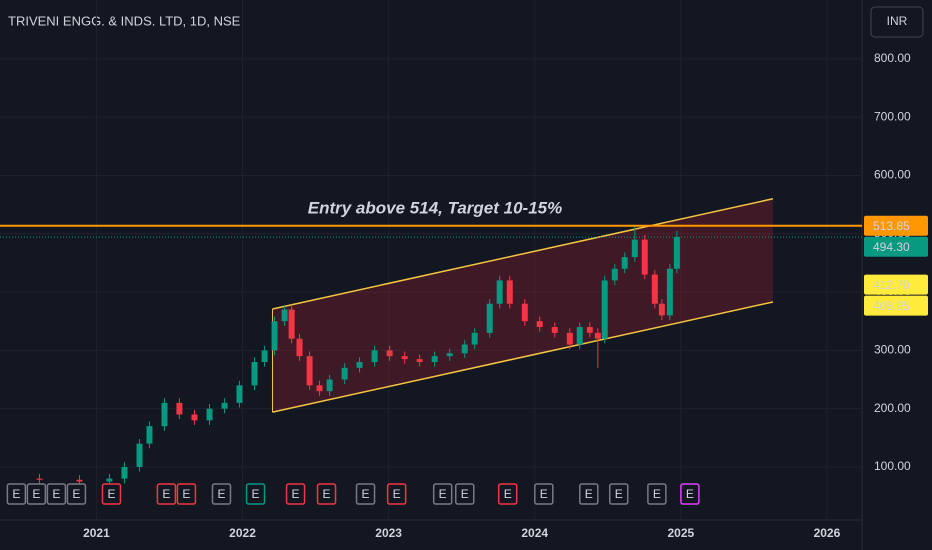 This screenshot has width=932, height=550. Describe the element at coordinates (124, 20) in the screenshot. I see `chart-title: TRIVENI ENGG. & INDS. LTD, 1D, NSE` at that location.